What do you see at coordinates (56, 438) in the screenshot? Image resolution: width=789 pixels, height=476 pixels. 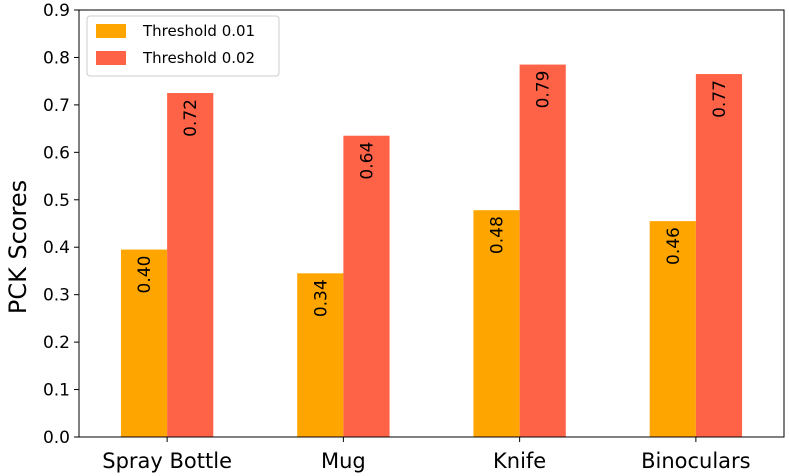 I see `y-tick-label-0: 0.0` at bounding box center [56, 438].